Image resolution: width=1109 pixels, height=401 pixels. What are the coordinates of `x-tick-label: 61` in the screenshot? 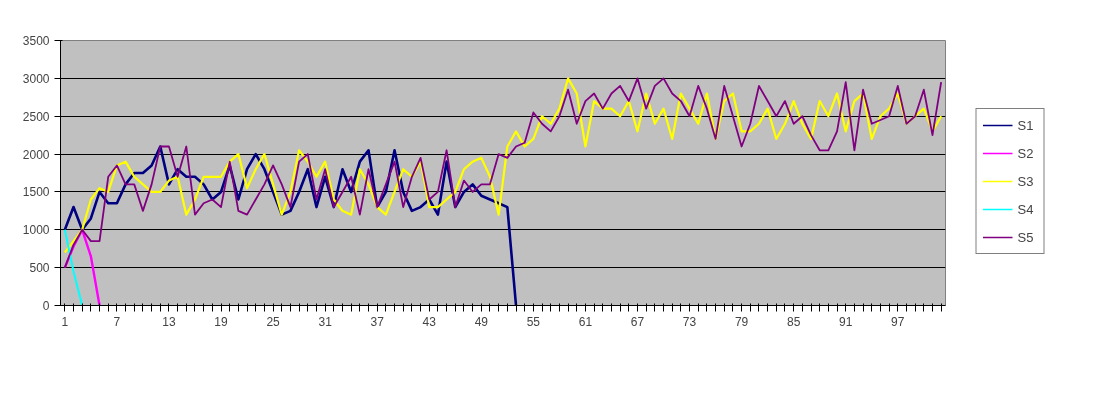 It's located at (585, 321).